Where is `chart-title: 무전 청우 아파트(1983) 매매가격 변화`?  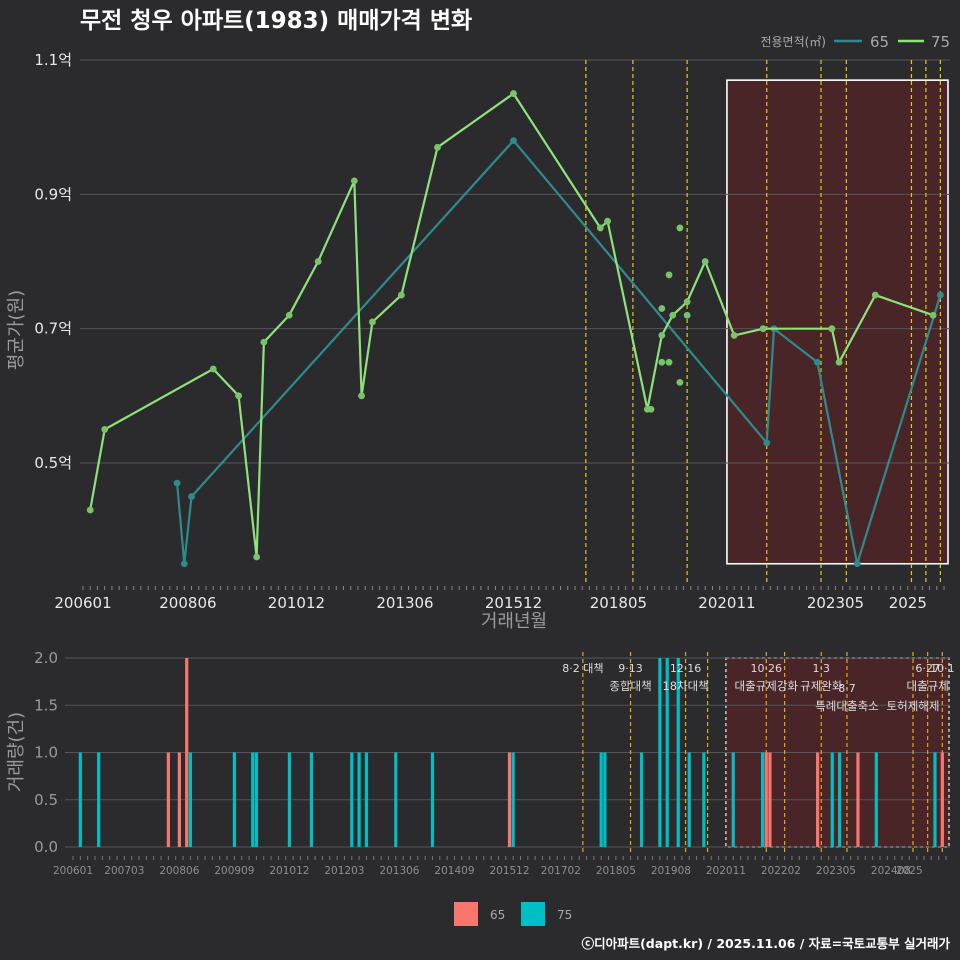
chart-title: 무전 청우 아파트(1983) 매매가격 변화 is located at coordinates (276, 21).